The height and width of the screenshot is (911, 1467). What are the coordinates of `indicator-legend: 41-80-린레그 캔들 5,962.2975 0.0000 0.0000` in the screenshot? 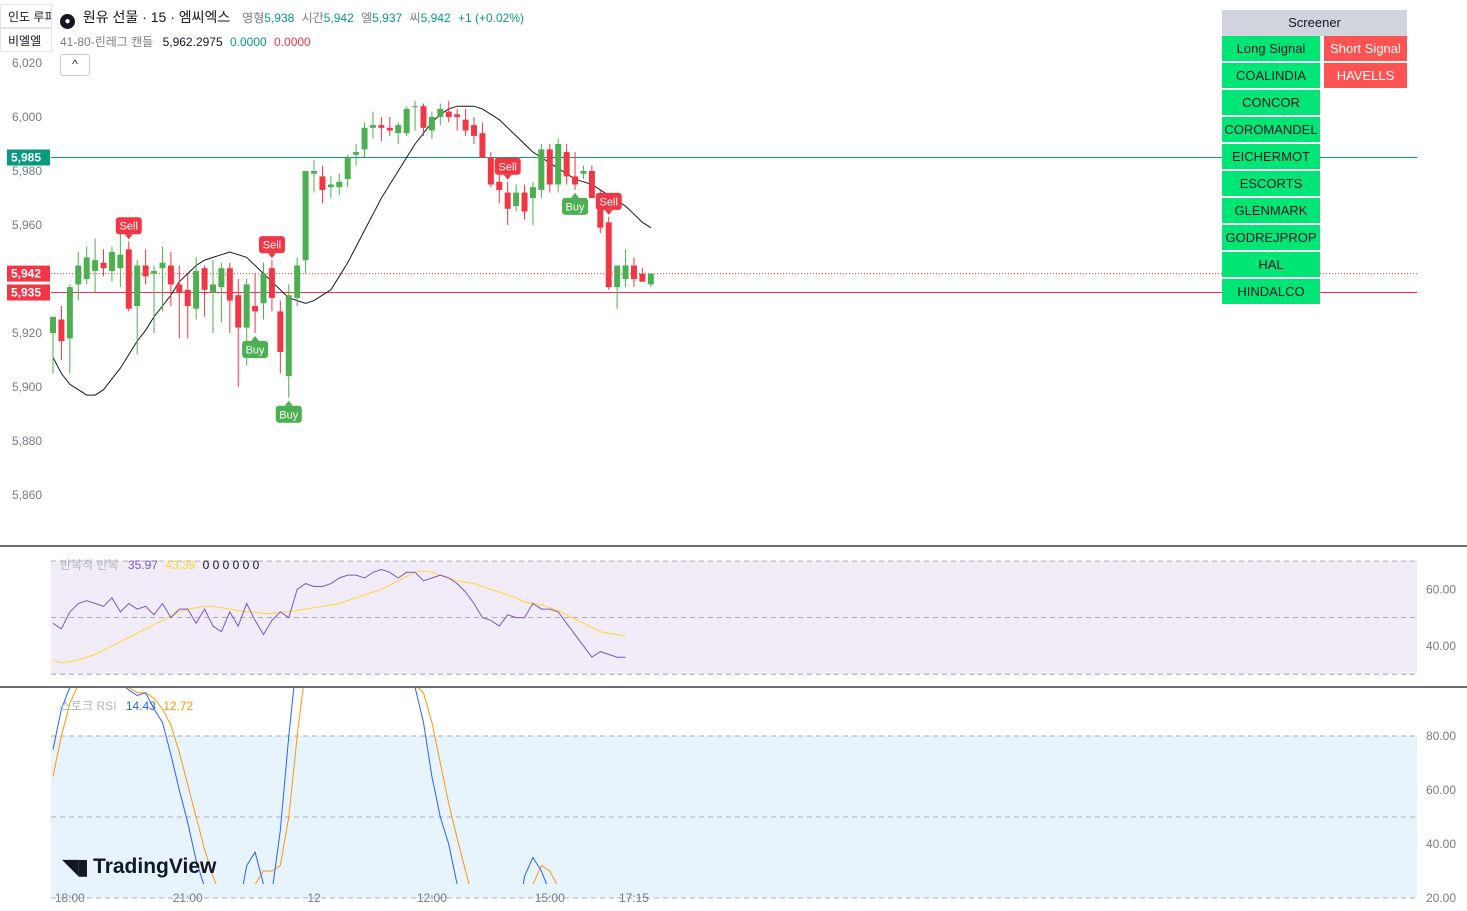 It's located at (185, 42).